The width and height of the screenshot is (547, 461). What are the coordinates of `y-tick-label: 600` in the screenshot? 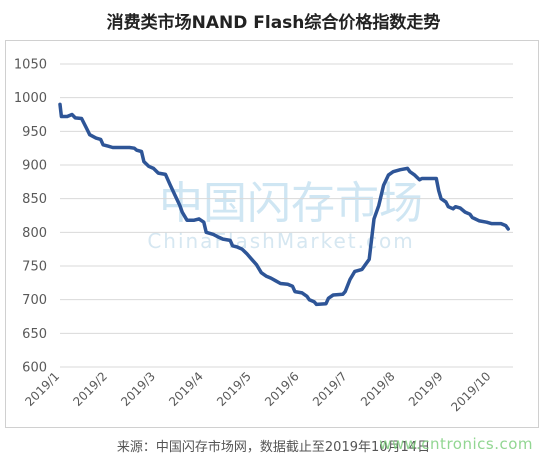 It's located at (34, 368).